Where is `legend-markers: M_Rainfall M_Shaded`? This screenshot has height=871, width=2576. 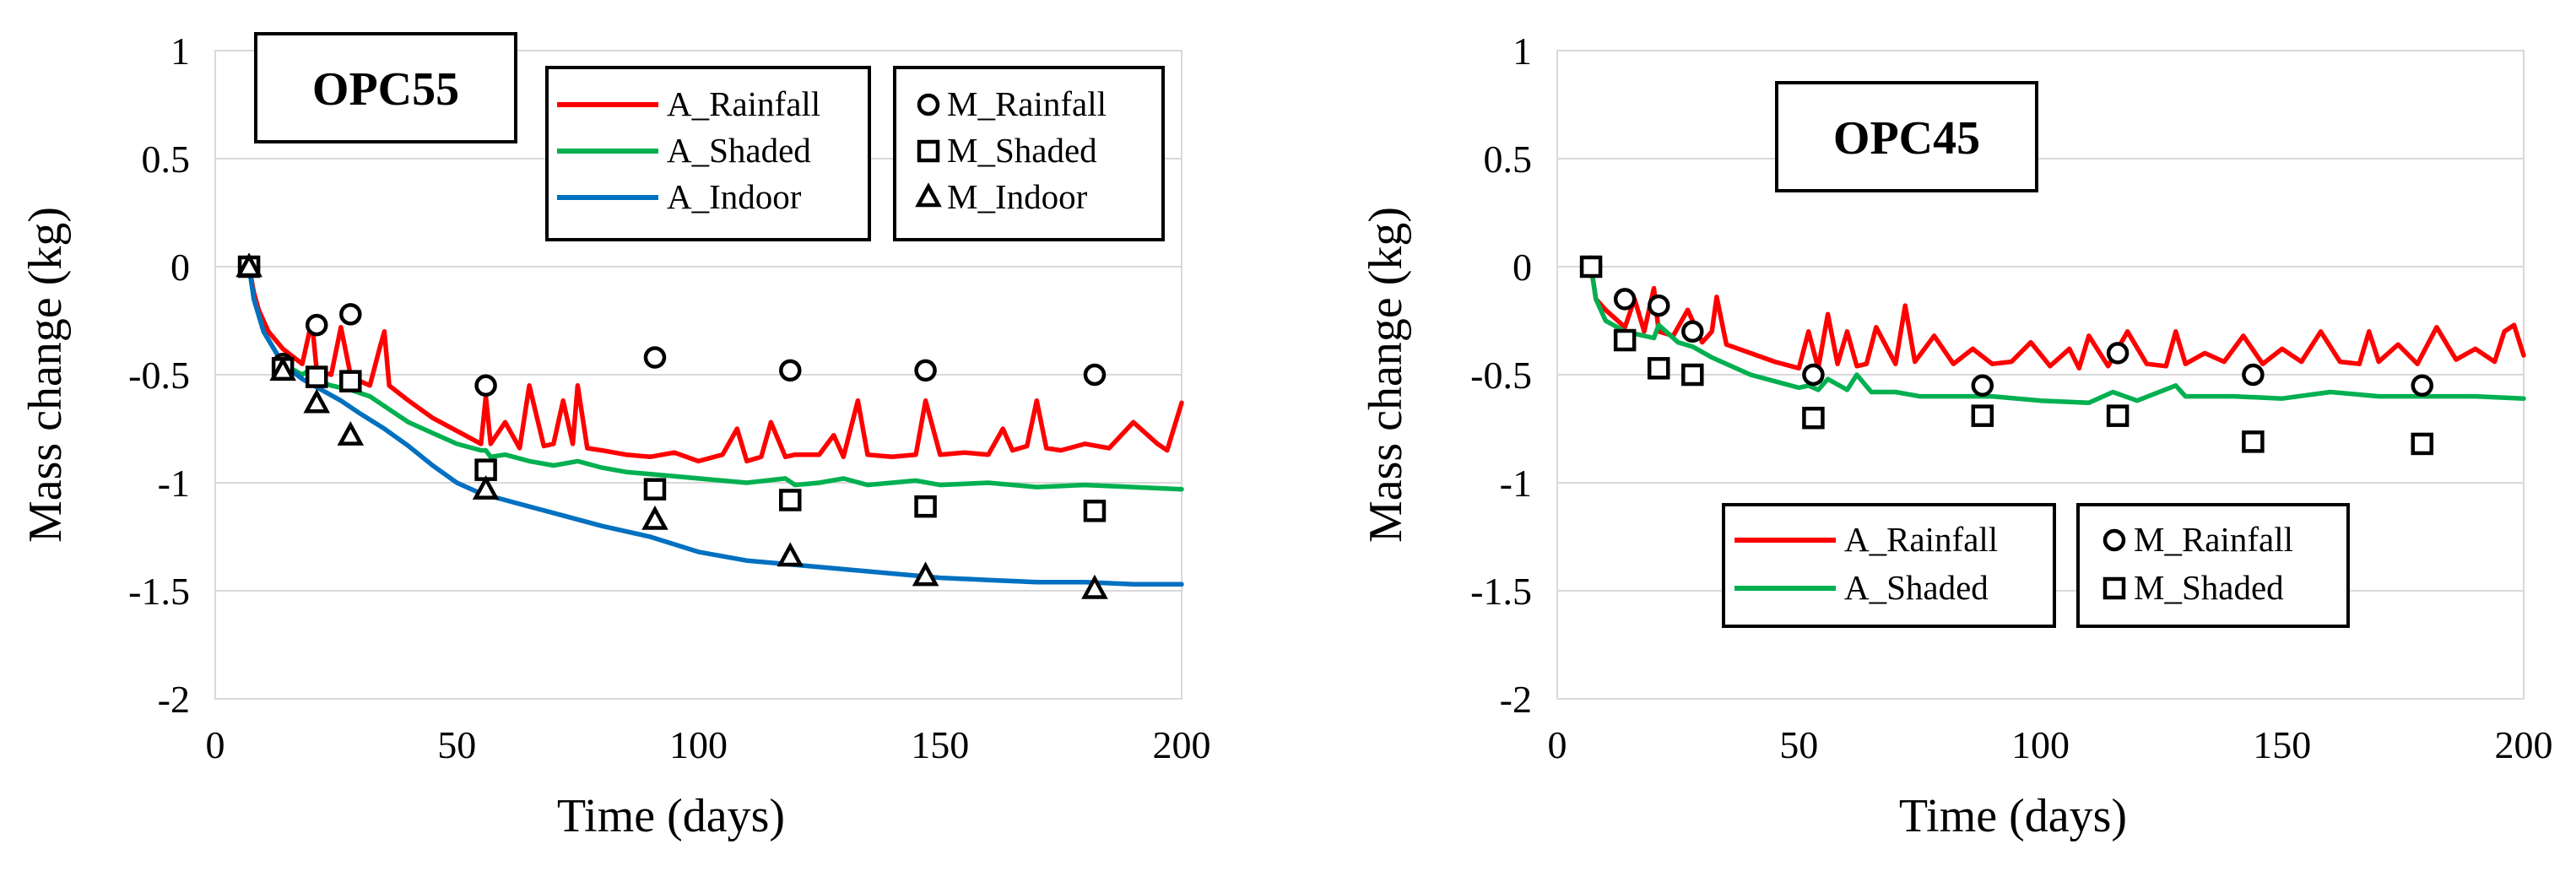
legend-markers: M_Rainfall M_Shaded is located at coordinates (2213, 565).